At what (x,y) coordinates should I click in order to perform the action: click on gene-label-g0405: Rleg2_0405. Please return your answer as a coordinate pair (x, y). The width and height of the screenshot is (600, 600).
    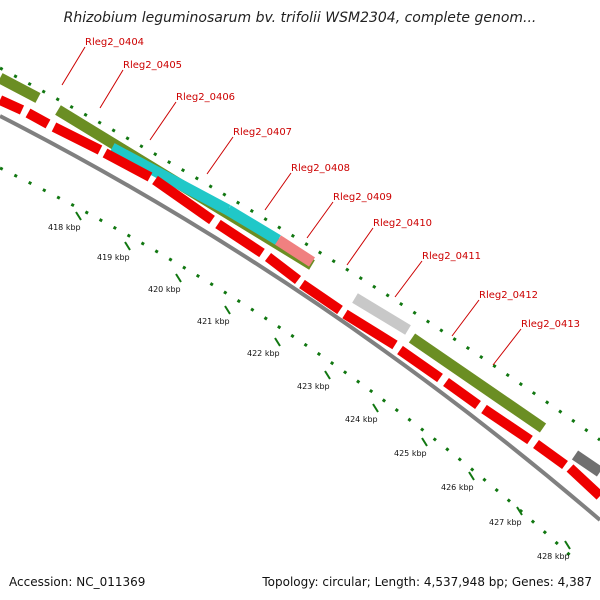
    Looking at the image, I should click on (152, 65).